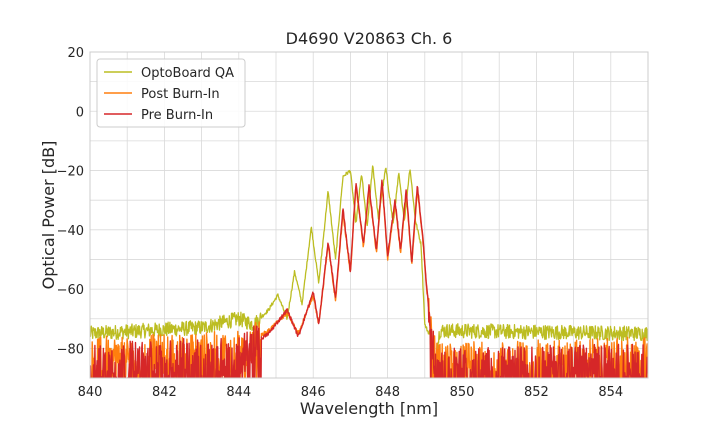  What do you see at coordinates (177, 115) in the screenshot?
I see `legend-label: Pre Burn-In` at bounding box center [177, 115].